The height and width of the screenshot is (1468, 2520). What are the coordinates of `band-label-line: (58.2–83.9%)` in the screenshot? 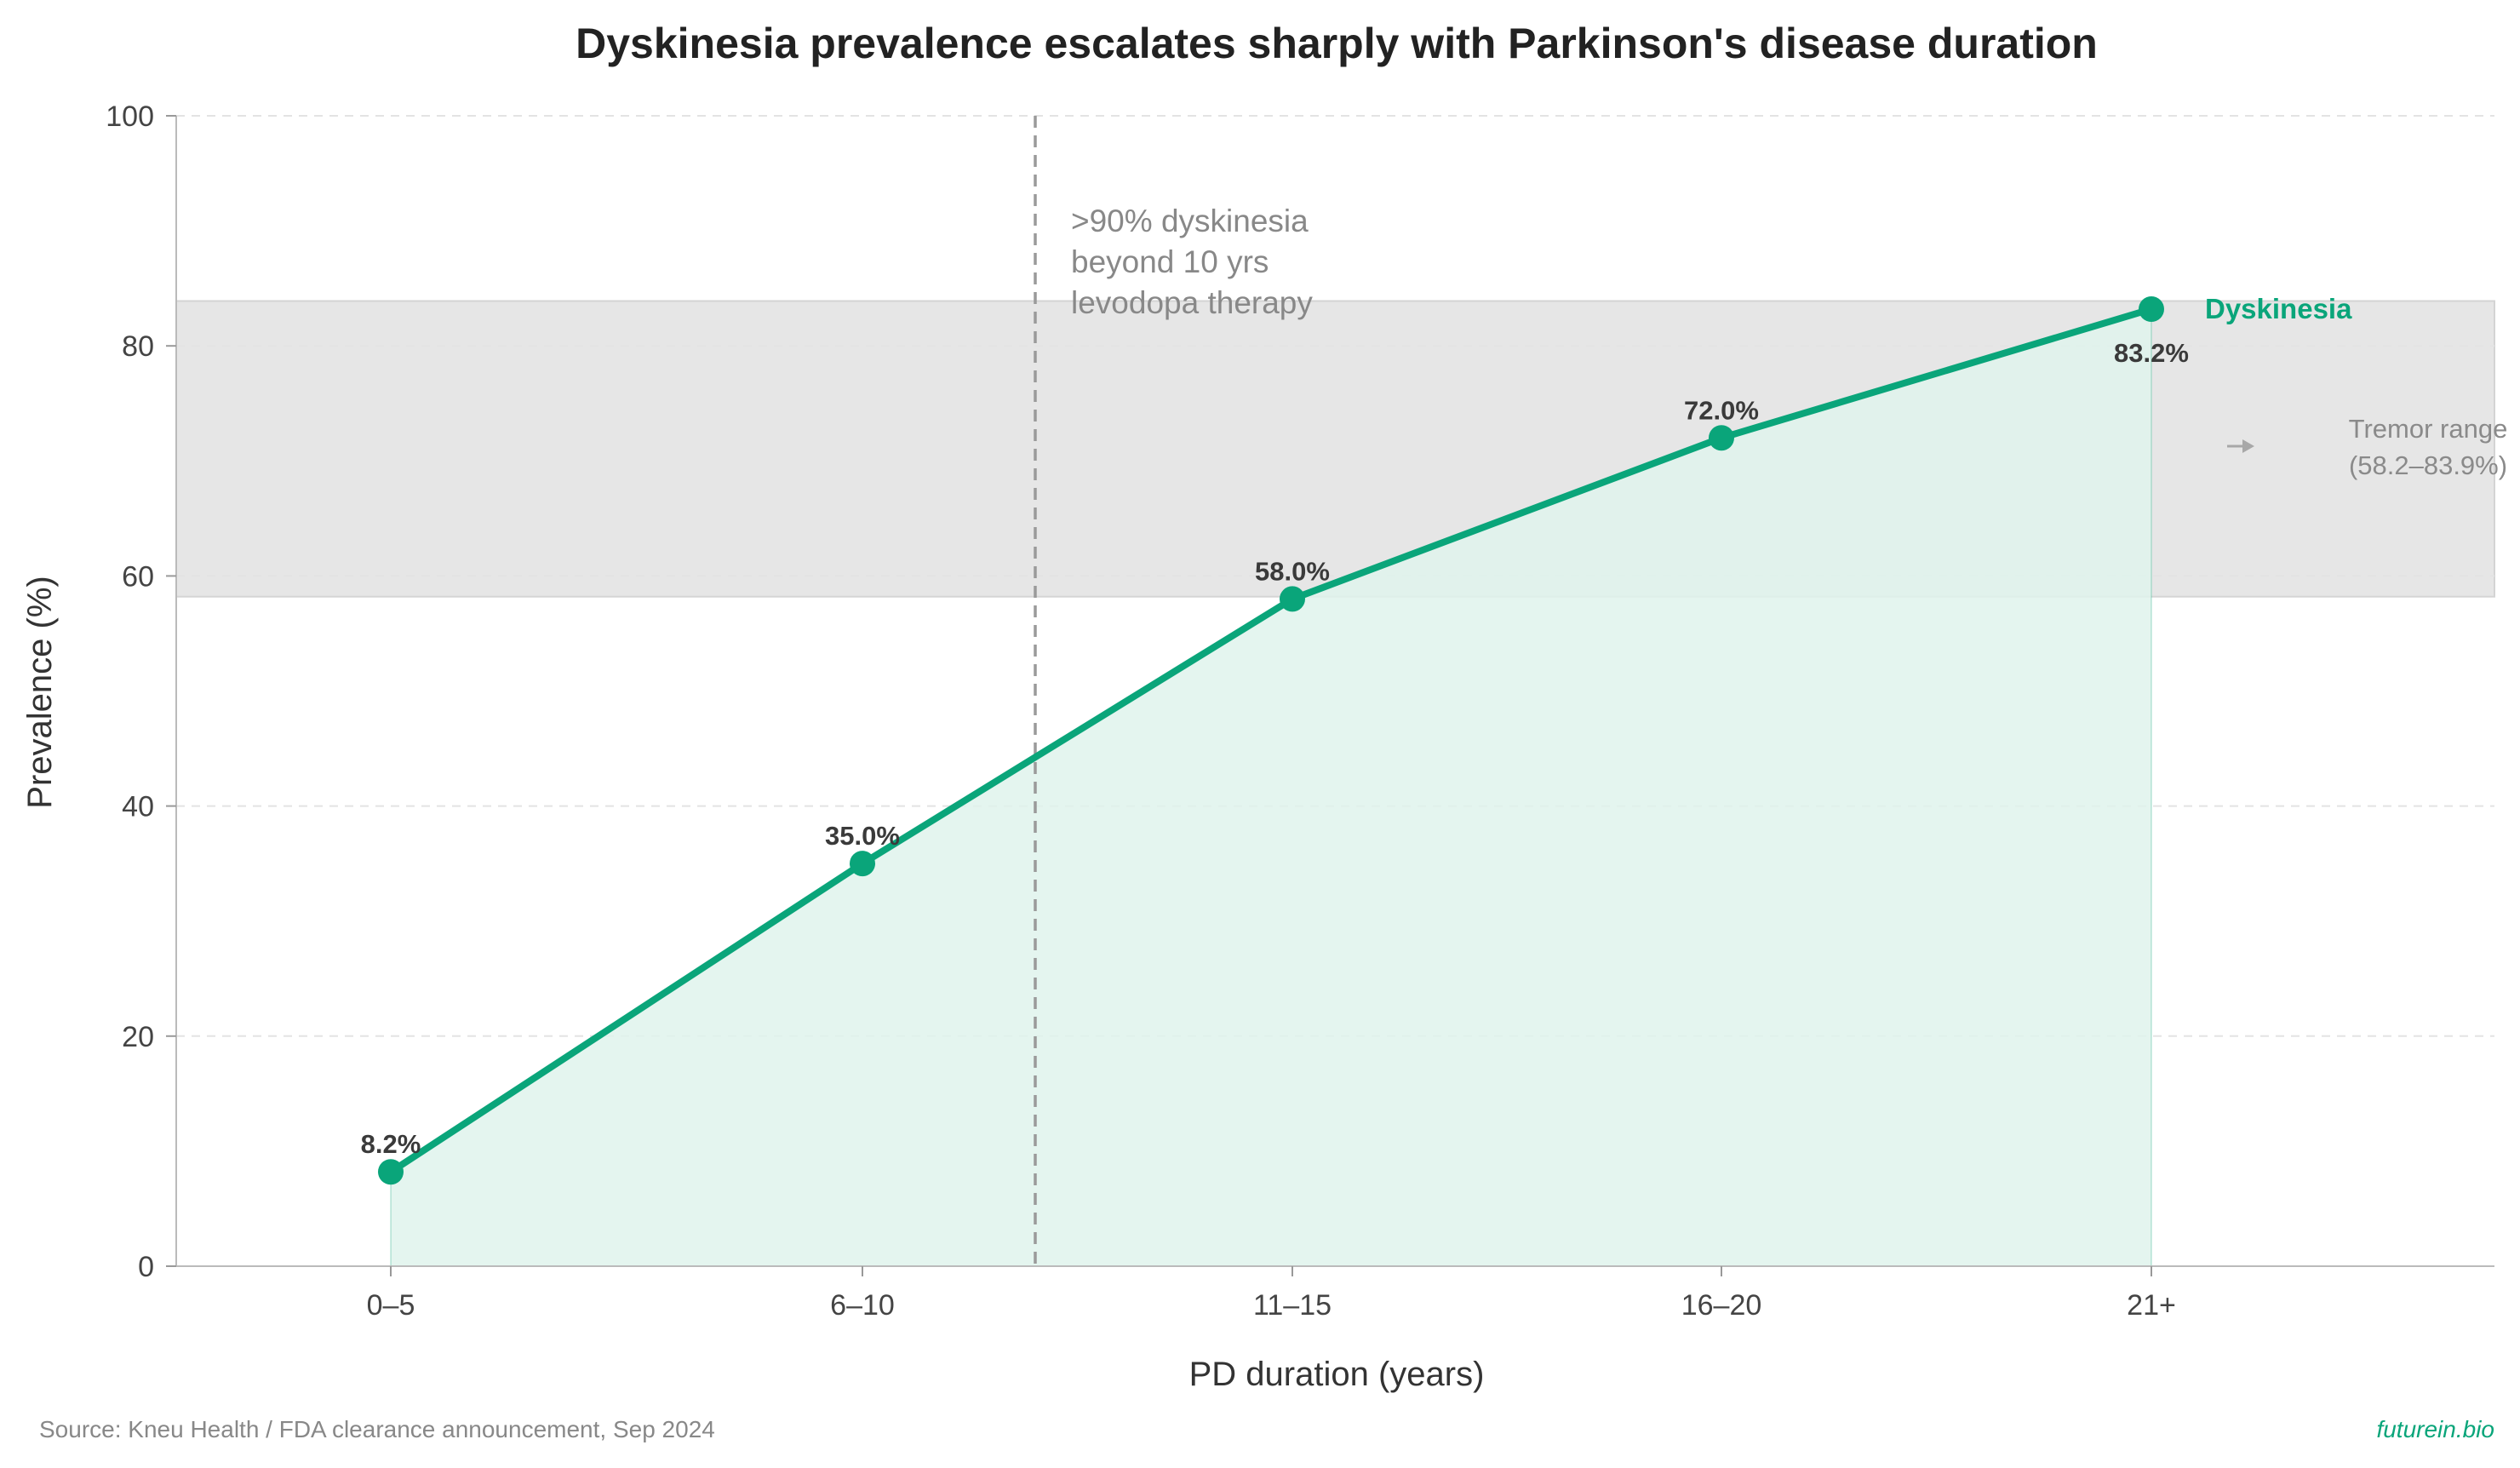 It's located at (2428, 465).